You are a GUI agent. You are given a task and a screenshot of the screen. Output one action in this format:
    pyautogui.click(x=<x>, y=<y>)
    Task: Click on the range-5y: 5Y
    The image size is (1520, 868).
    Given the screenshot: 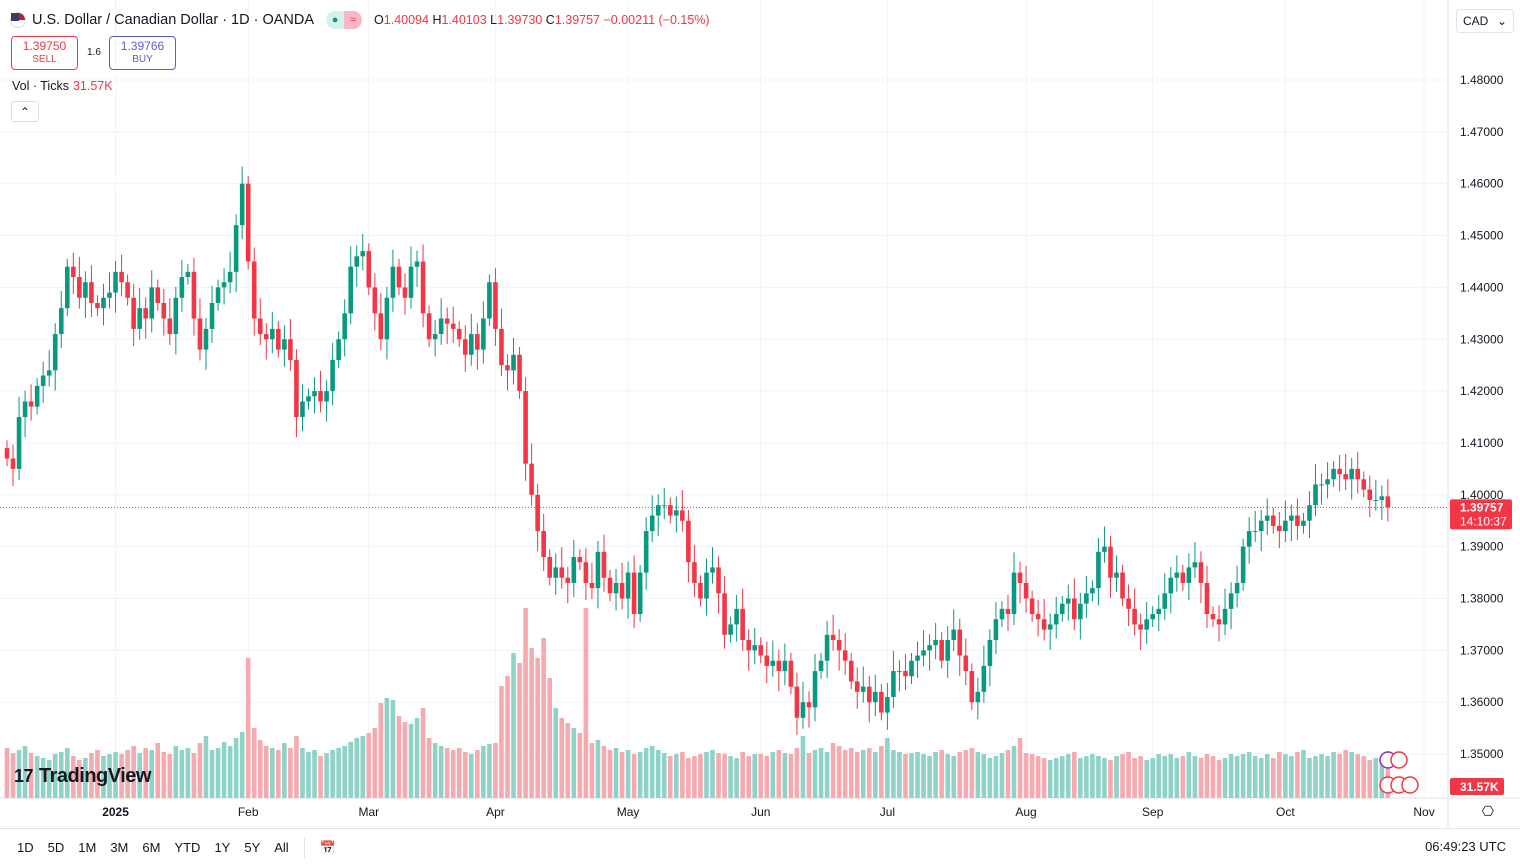 What is the action you would take?
    pyautogui.click(x=252, y=847)
    